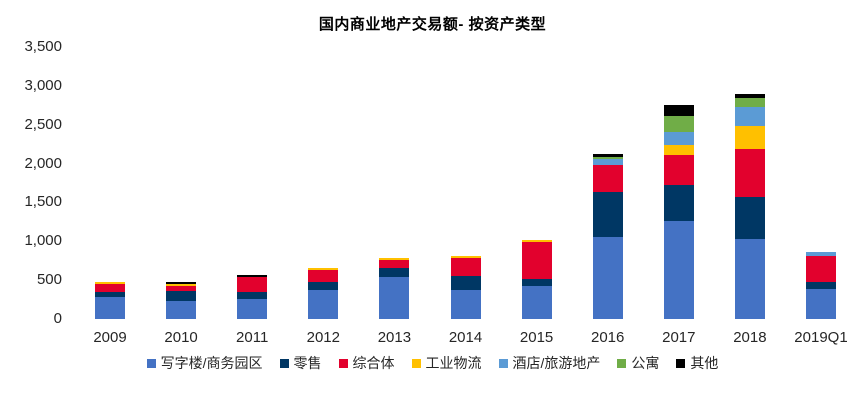 This screenshot has height=400, width=865. Describe the element at coordinates (110, 337) in the screenshot. I see `x-axis-tick-label: 2009` at that location.